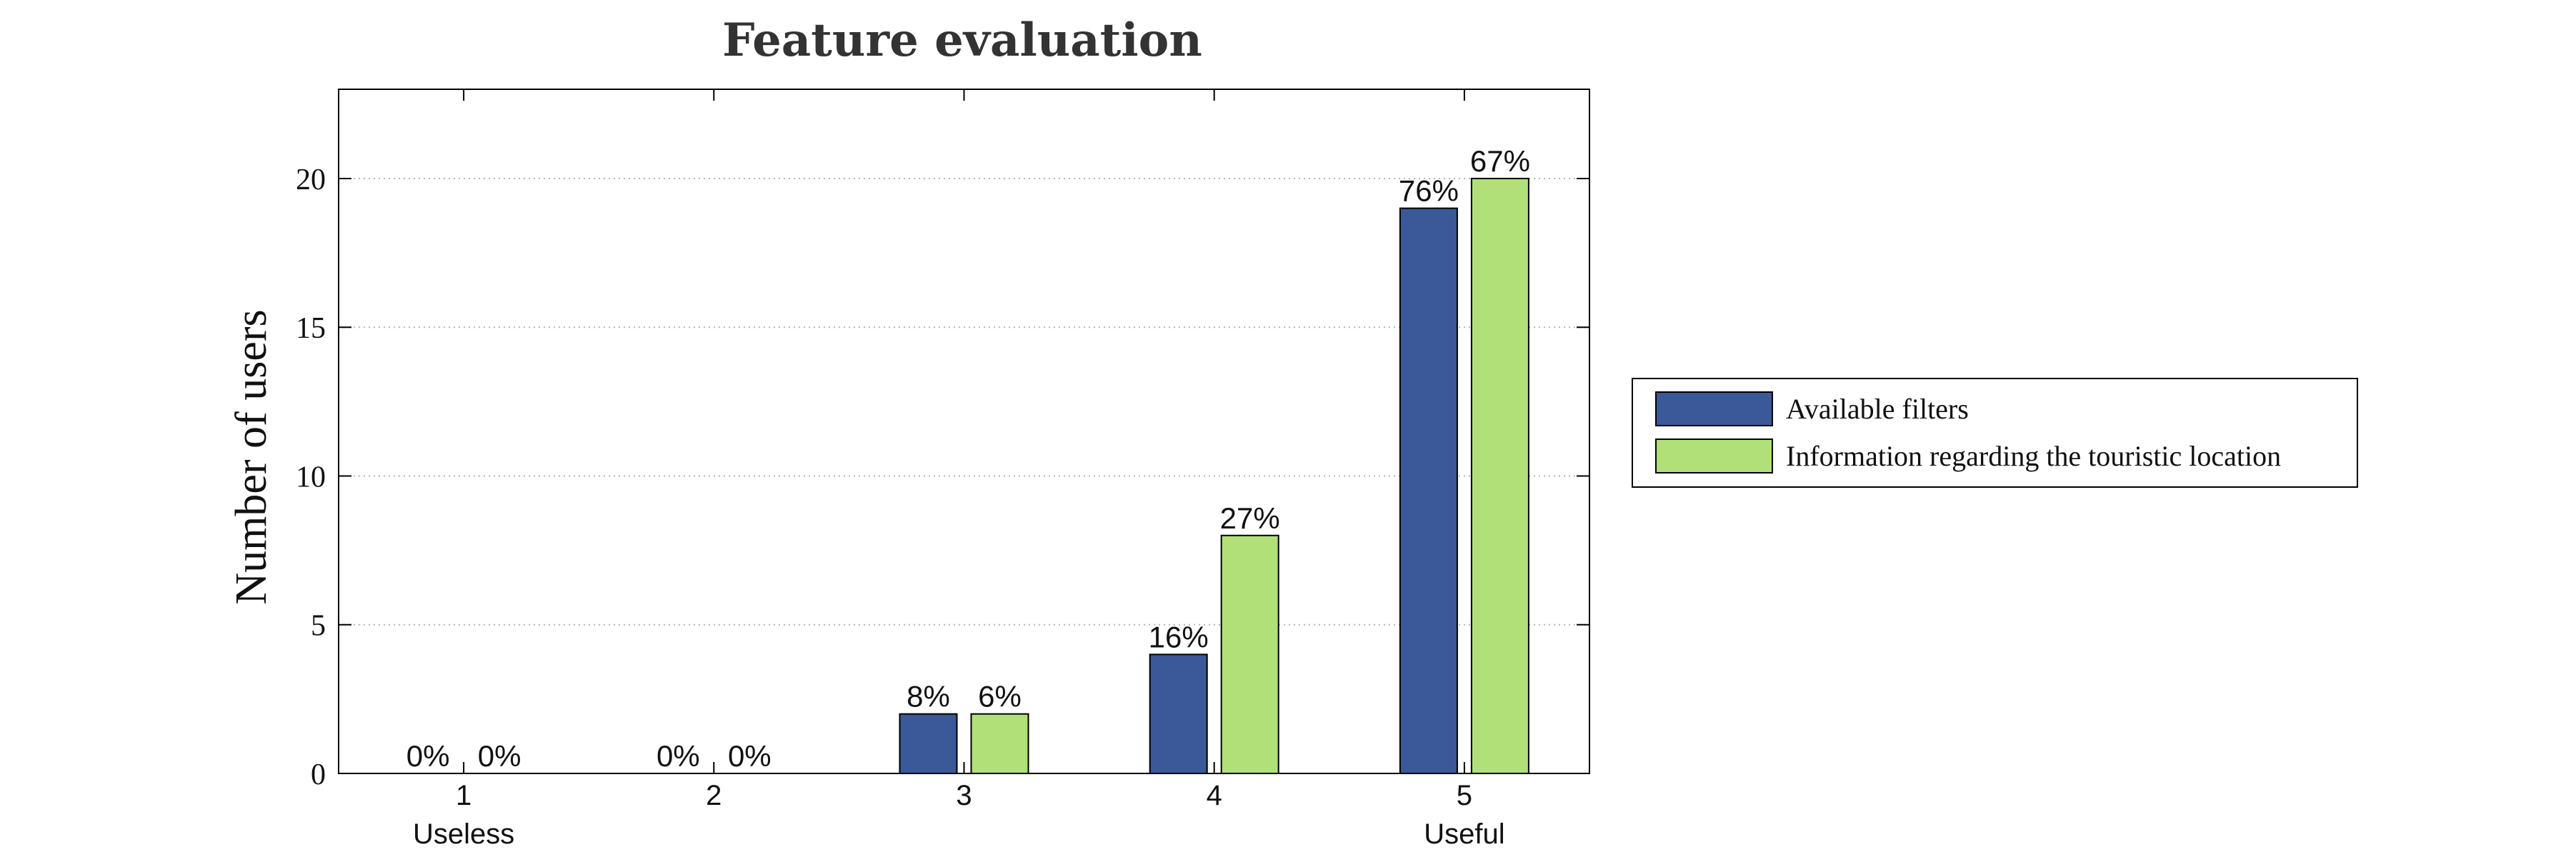  What do you see at coordinates (252, 456) in the screenshot?
I see `y-axis-label: Number of users` at bounding box center [252, 456].